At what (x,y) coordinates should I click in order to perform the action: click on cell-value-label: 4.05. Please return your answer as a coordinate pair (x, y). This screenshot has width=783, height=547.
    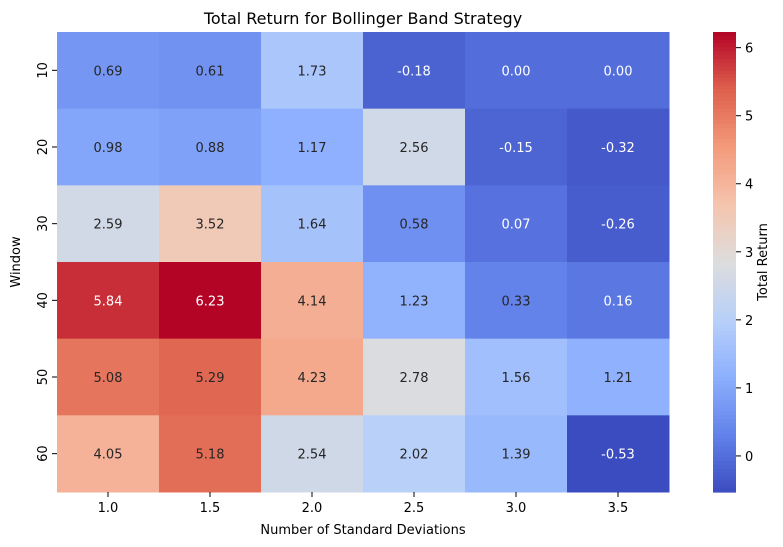
    Looking at the image, I should click on (108, 455).